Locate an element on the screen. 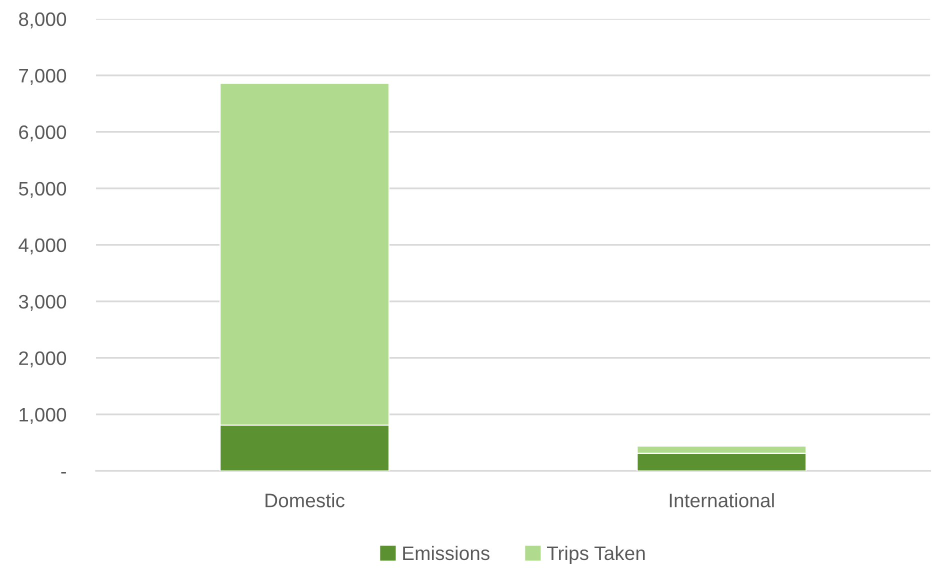 The height and width of the screenshot is (568, 932). y-tick-label: 3,000 is located at coordinates (42, 302).